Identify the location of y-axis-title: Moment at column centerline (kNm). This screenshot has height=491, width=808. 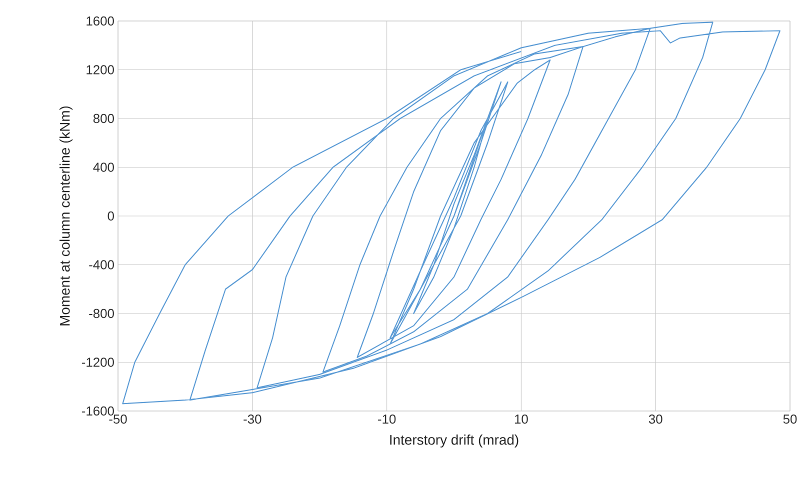
(66, 216).